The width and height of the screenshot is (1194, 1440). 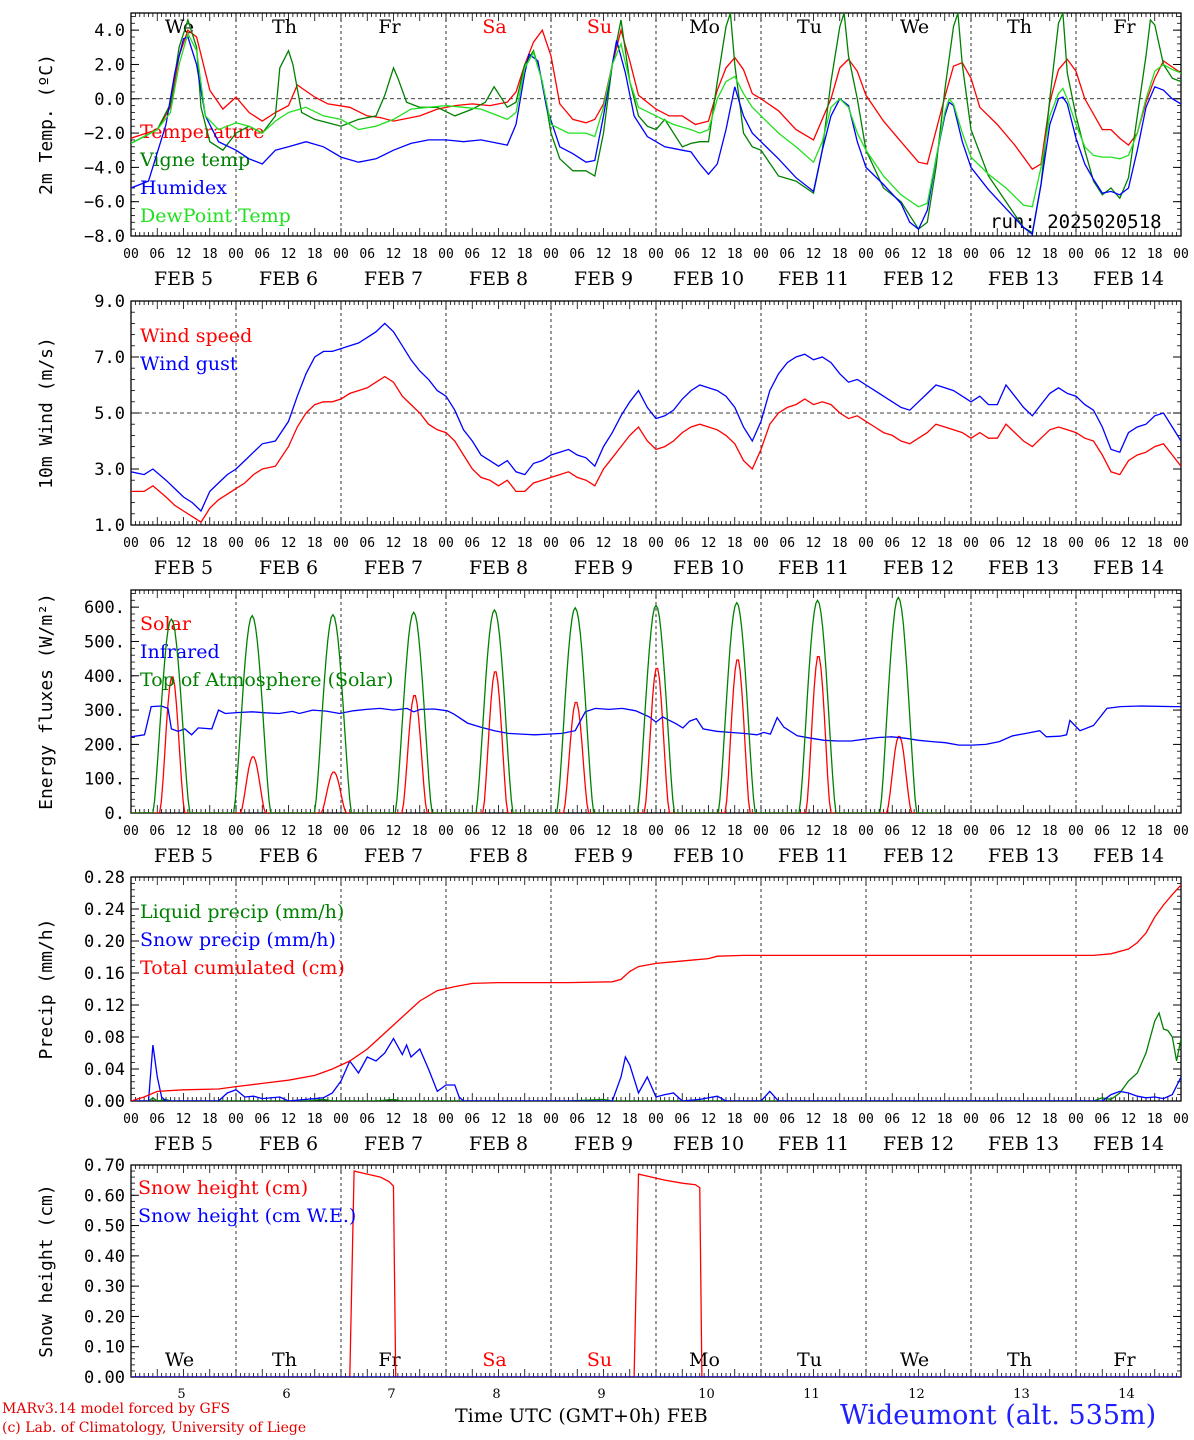 I want to click on date-label: FEB 12, so click(x=918, y=568).